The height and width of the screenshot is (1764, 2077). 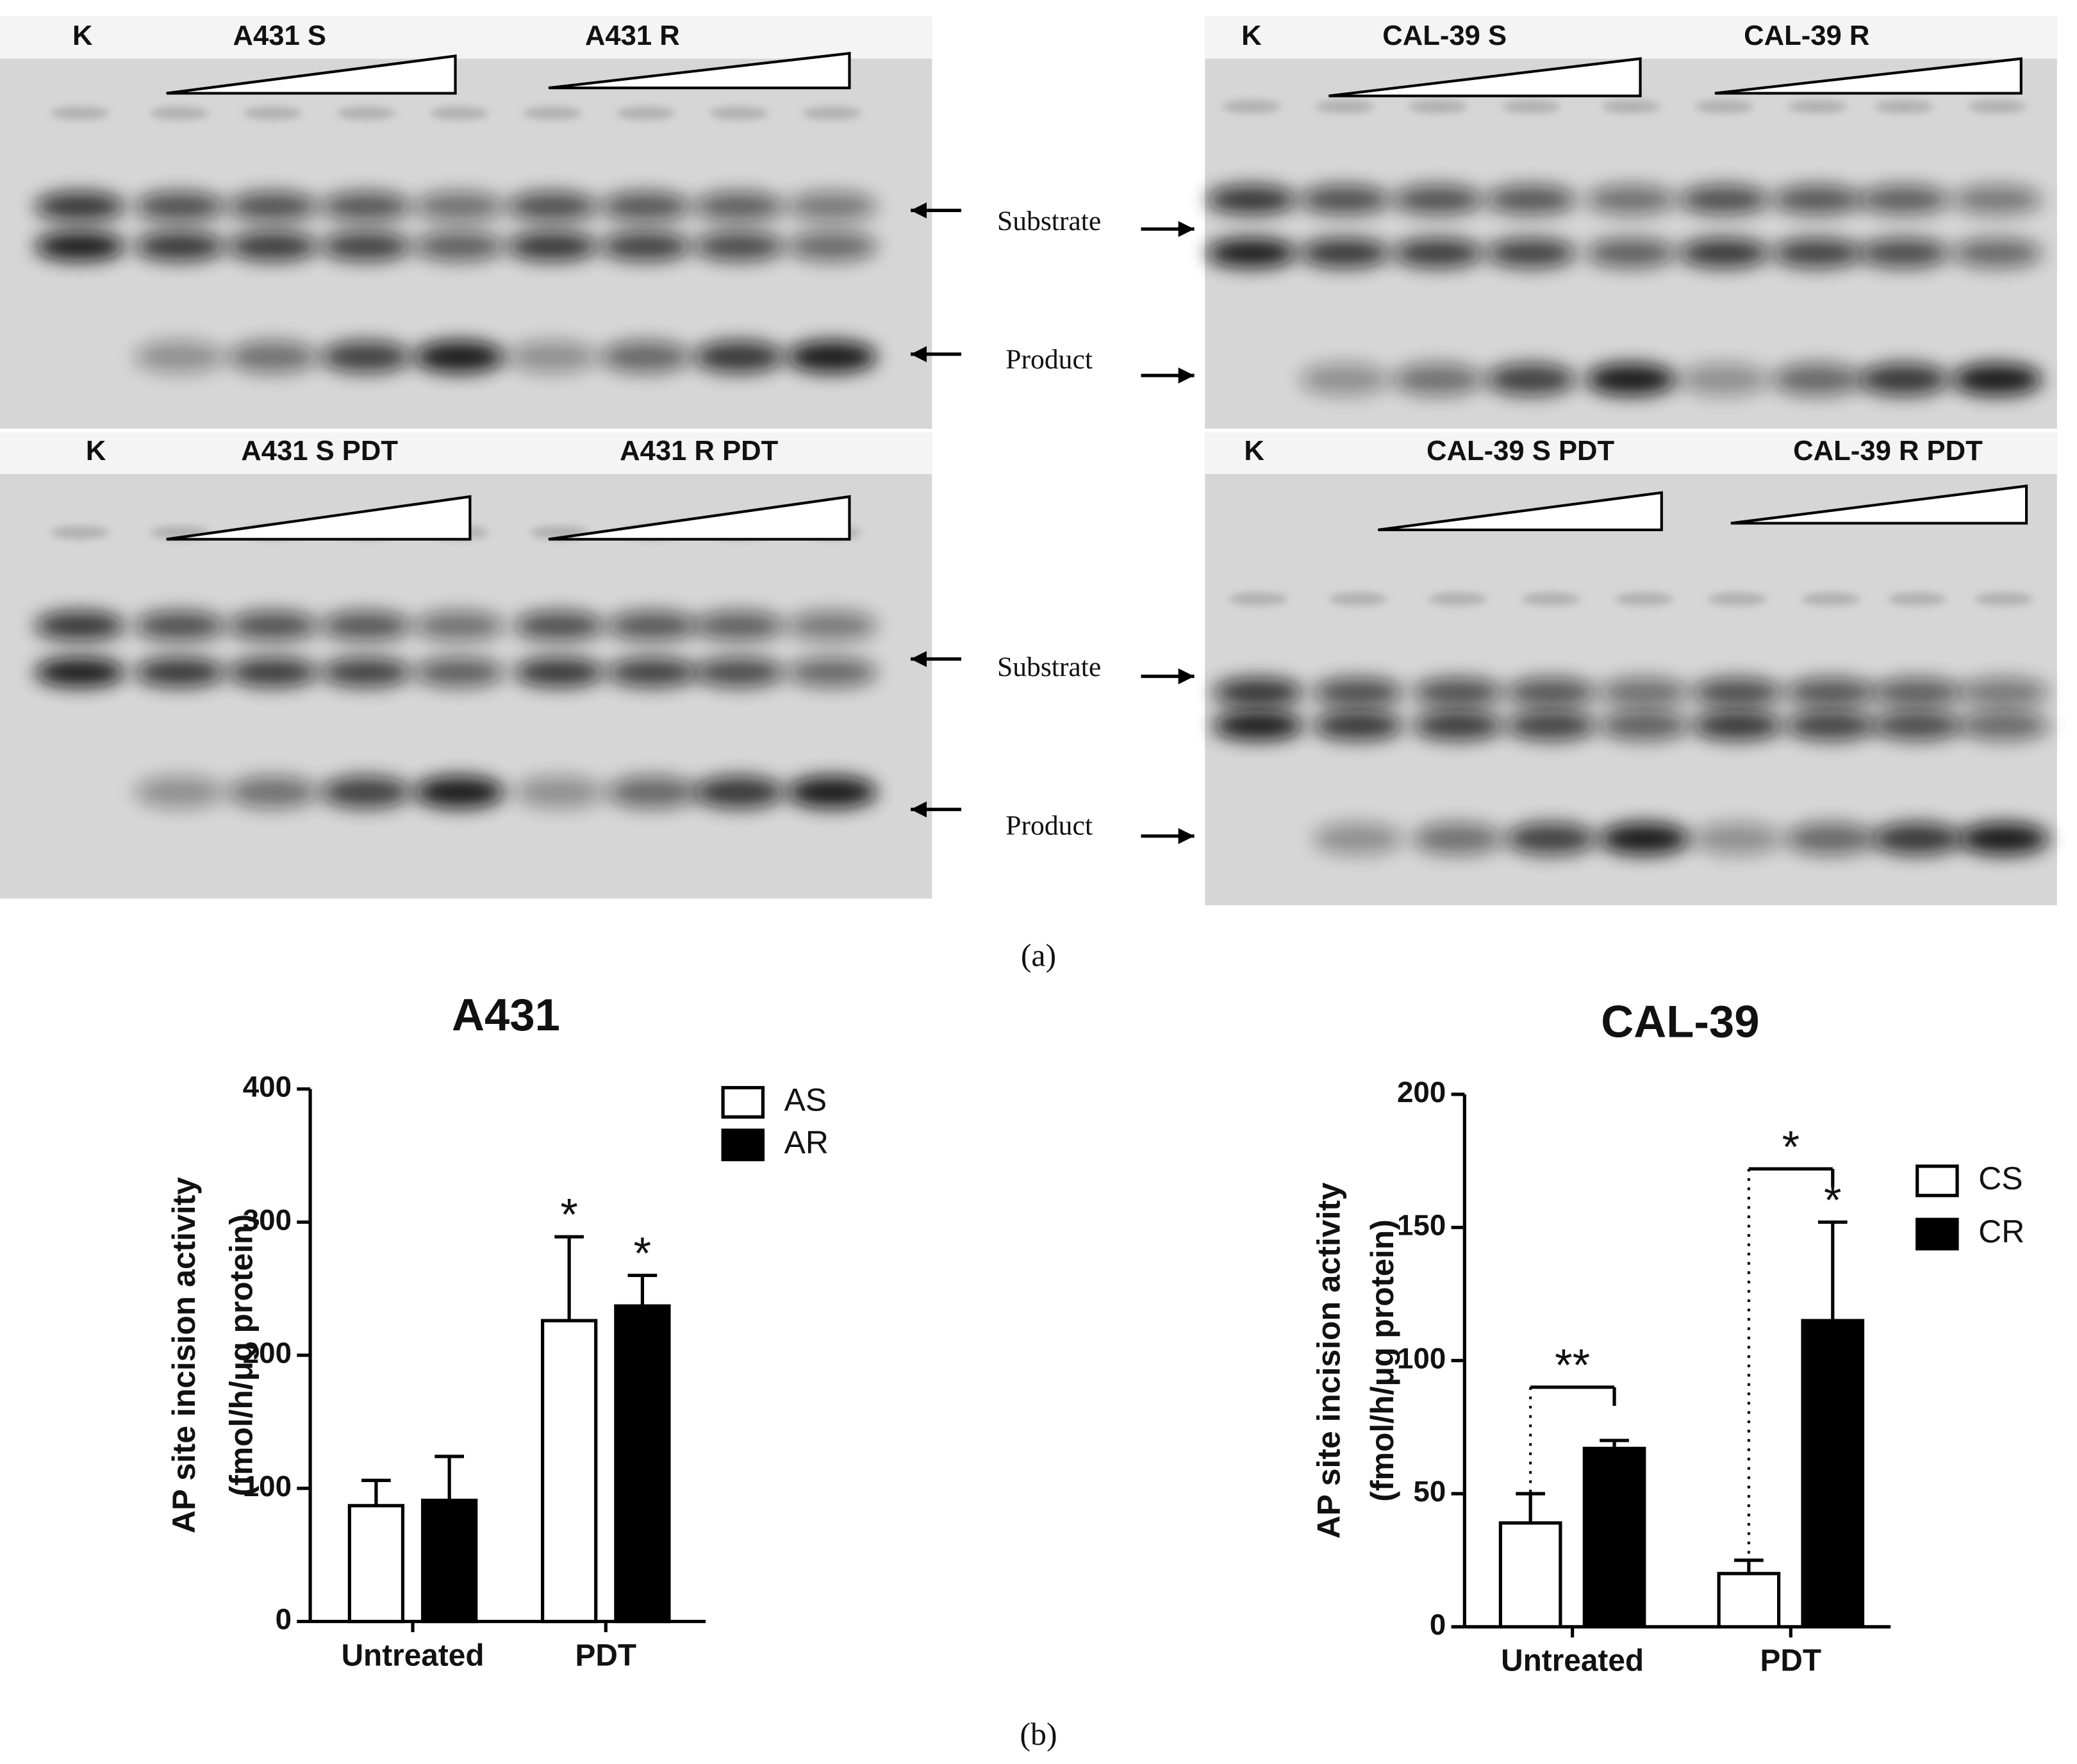 I want to click on legend-label: AS, so click(x=805, y=1100).